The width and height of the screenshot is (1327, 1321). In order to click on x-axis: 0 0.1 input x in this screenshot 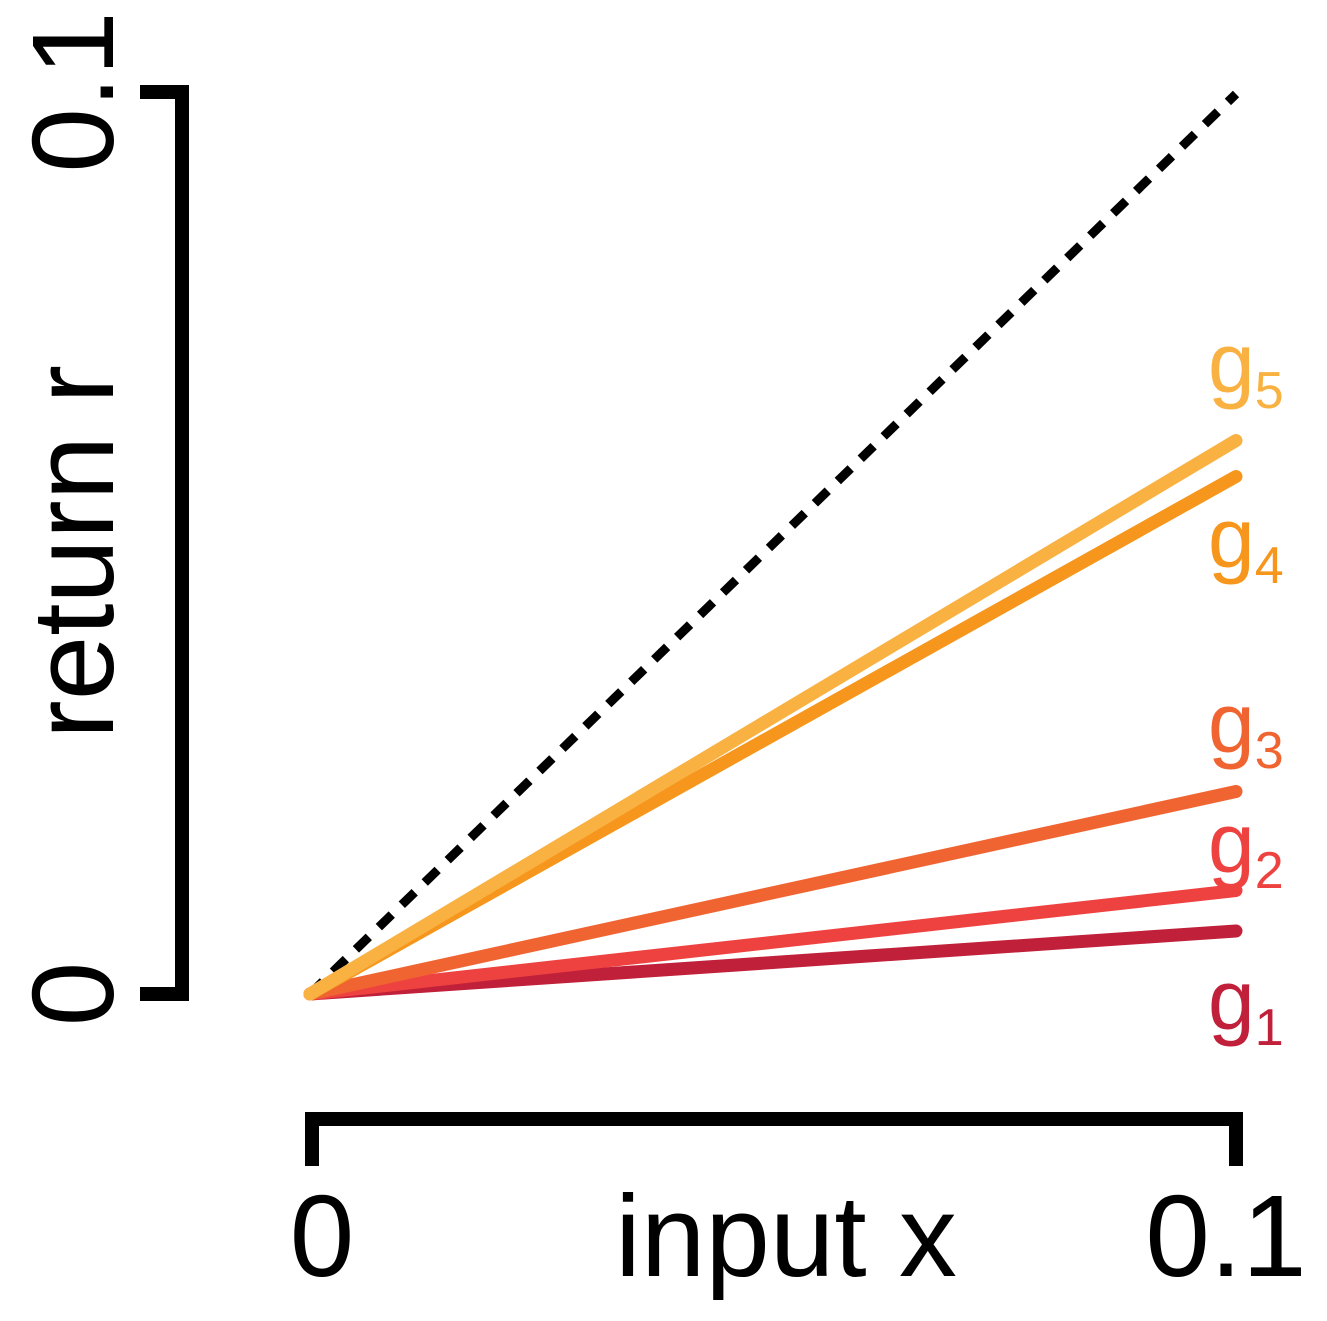, I will do `click(798, 1206)`.